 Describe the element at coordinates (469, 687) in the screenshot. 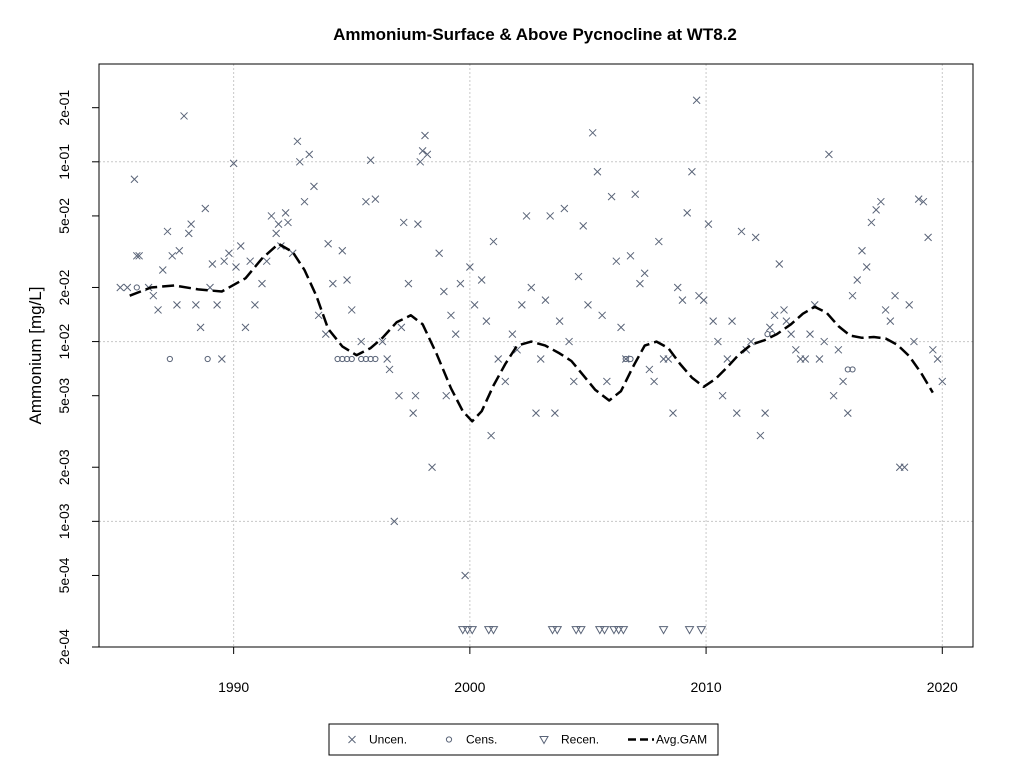

I see `x-tick-label-1: 2000` at that location.